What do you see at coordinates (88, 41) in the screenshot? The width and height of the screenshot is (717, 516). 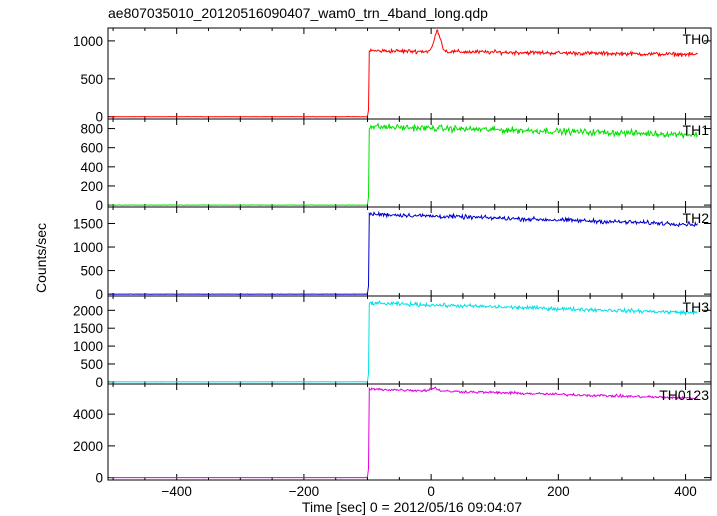 I see `y-tick-label-th0: 1000` at bounding box center [88, 41].